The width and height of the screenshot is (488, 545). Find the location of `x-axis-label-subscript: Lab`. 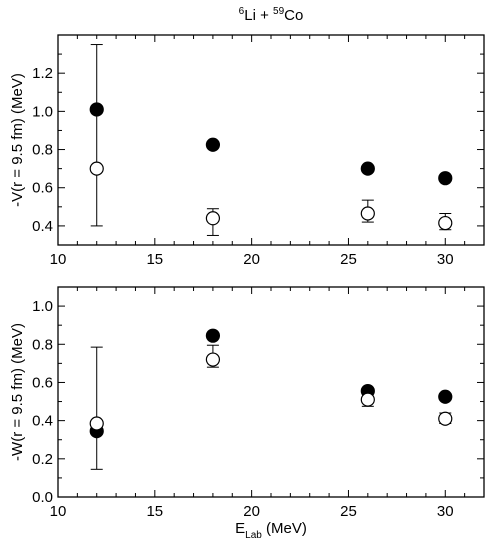

x-axis-label-subscript: Lab is located at coordinates (253, 535).